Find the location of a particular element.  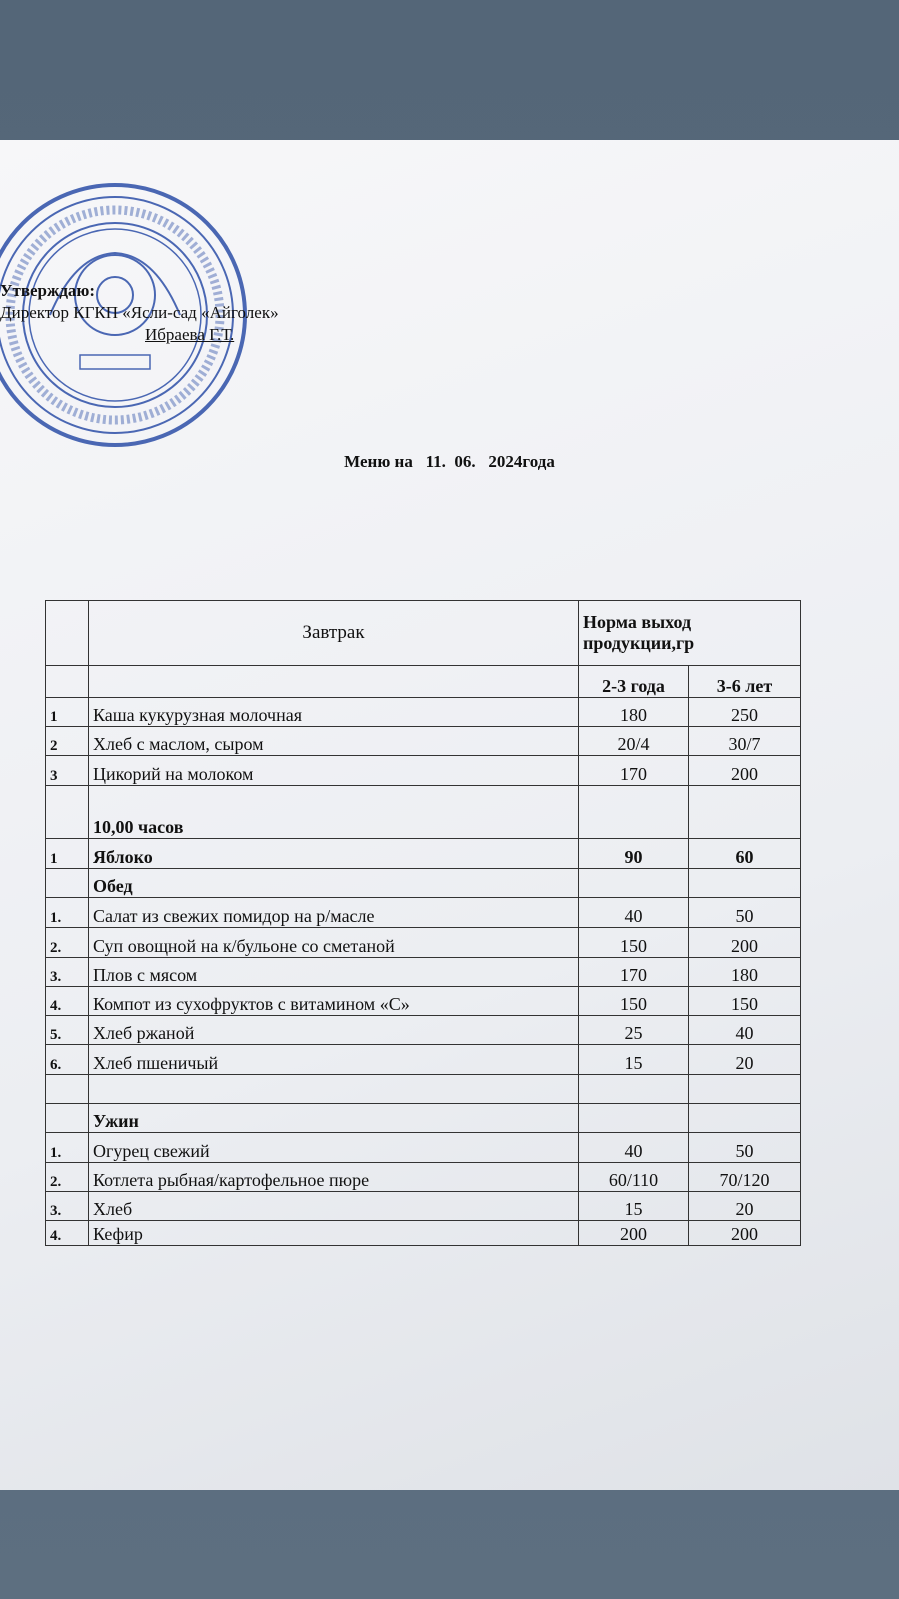

item-name: Цикорий на молоком is located at coordinates (333, 770).